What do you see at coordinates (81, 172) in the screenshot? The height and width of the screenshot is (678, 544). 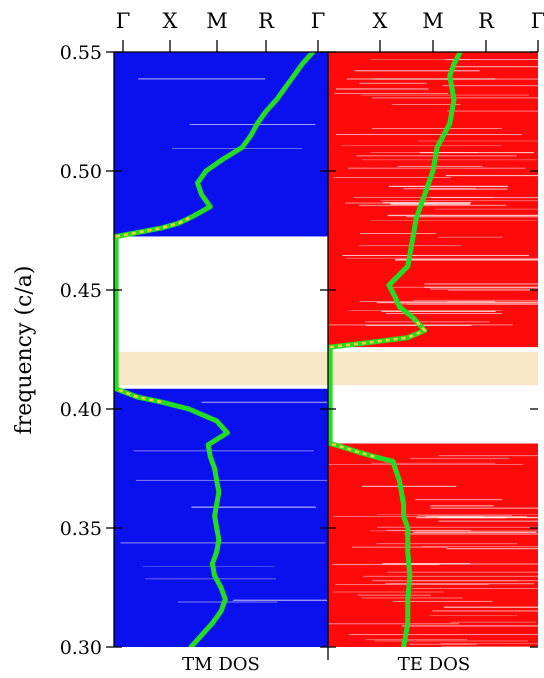 I see `y-tick-label: 0.50` at bounding box center [81, 172].